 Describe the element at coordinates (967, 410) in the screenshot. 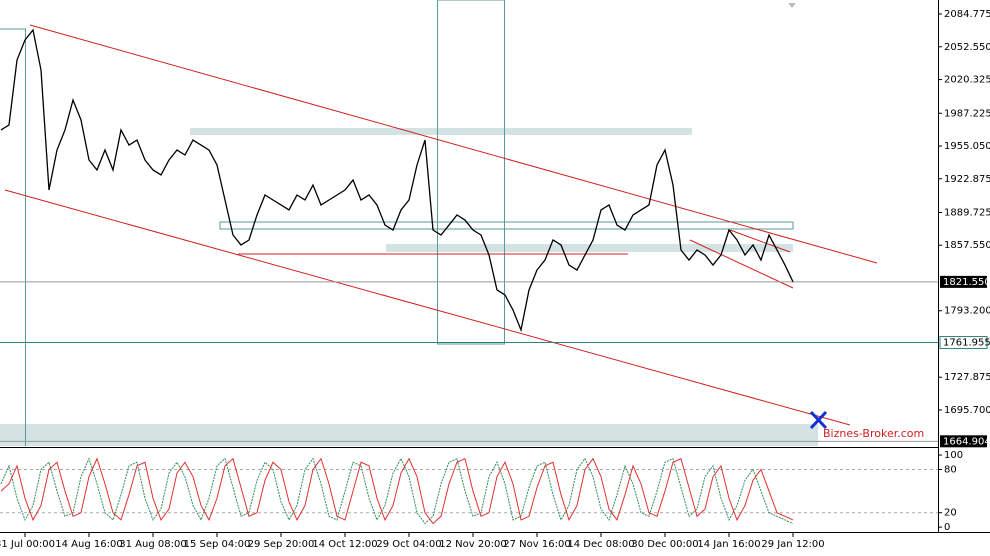

I see `y-tick-label: 1695.700` at that location.